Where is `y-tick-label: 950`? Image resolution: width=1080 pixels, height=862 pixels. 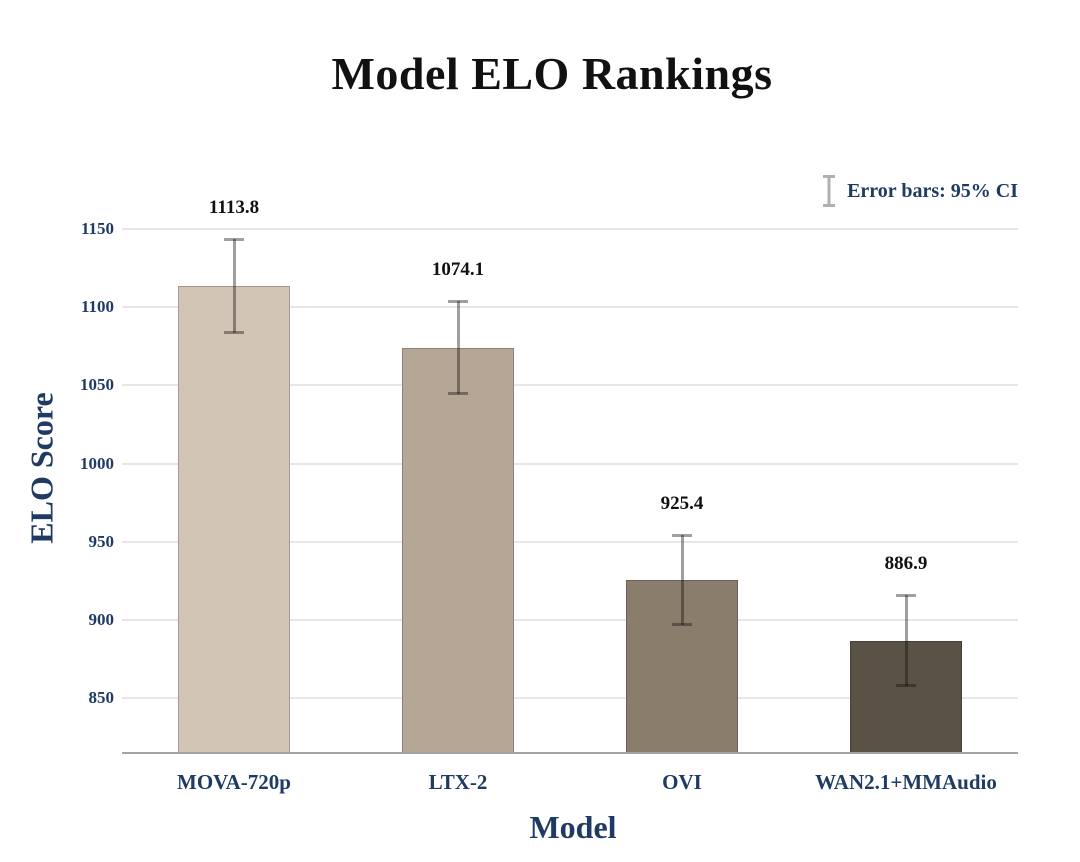
y-tick-label: 950 is located at coordinates (101, 541).